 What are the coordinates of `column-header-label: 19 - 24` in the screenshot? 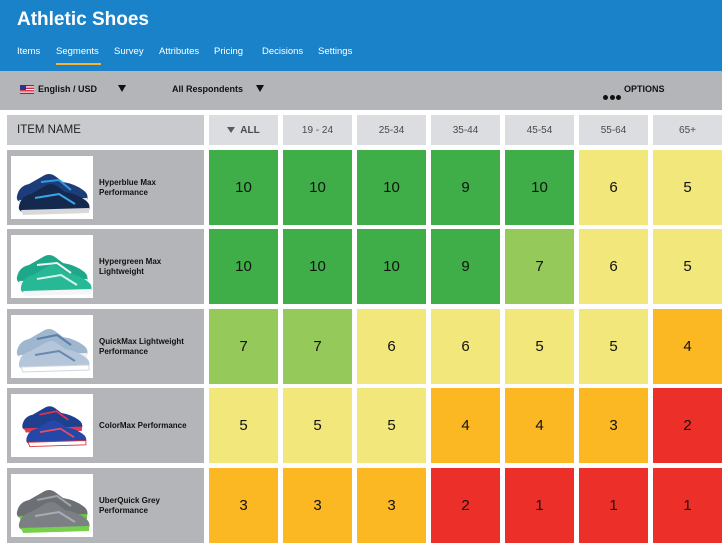 It's located at (317, 130).